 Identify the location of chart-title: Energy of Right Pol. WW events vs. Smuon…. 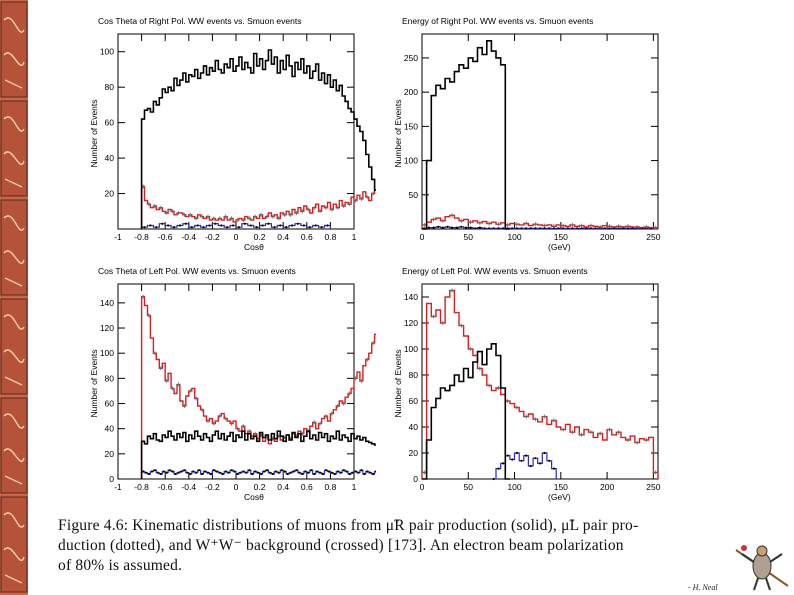
(497, 21).